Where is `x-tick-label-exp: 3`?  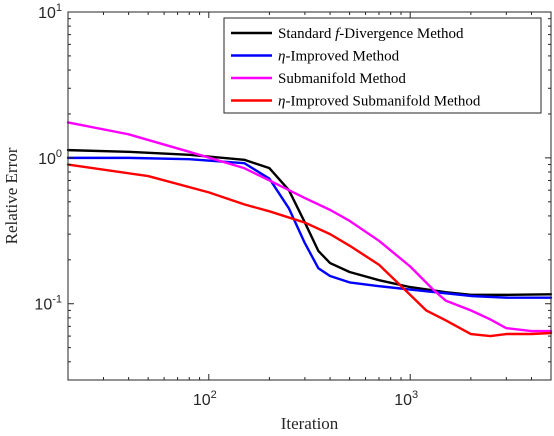 x-tick-label-exp: 3 is located at coordinates (415, 395).